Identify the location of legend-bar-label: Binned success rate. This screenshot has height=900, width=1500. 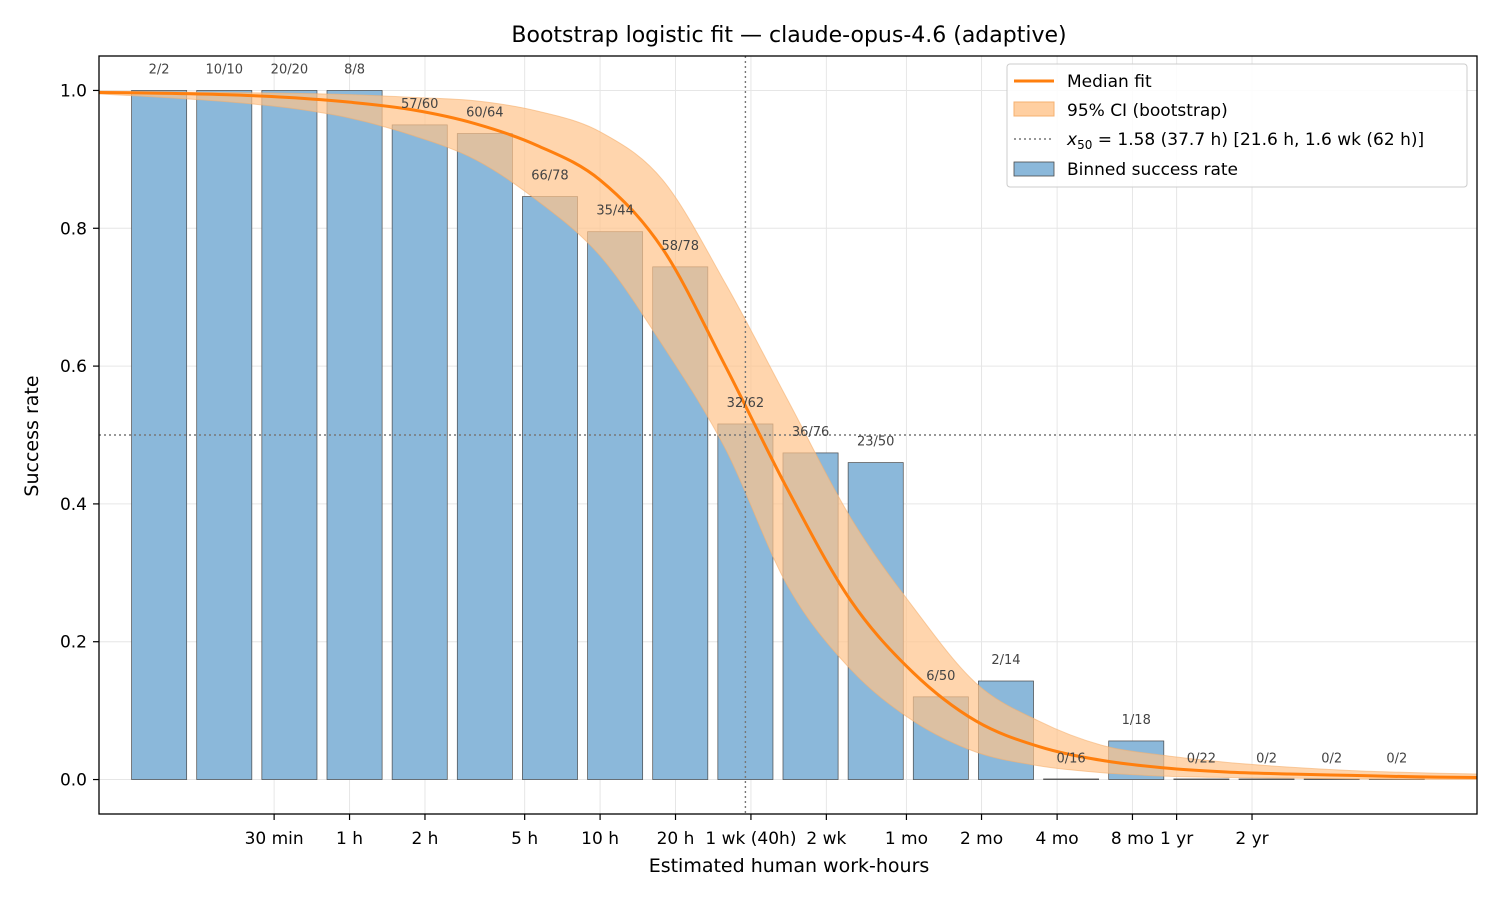
(1152, 170).